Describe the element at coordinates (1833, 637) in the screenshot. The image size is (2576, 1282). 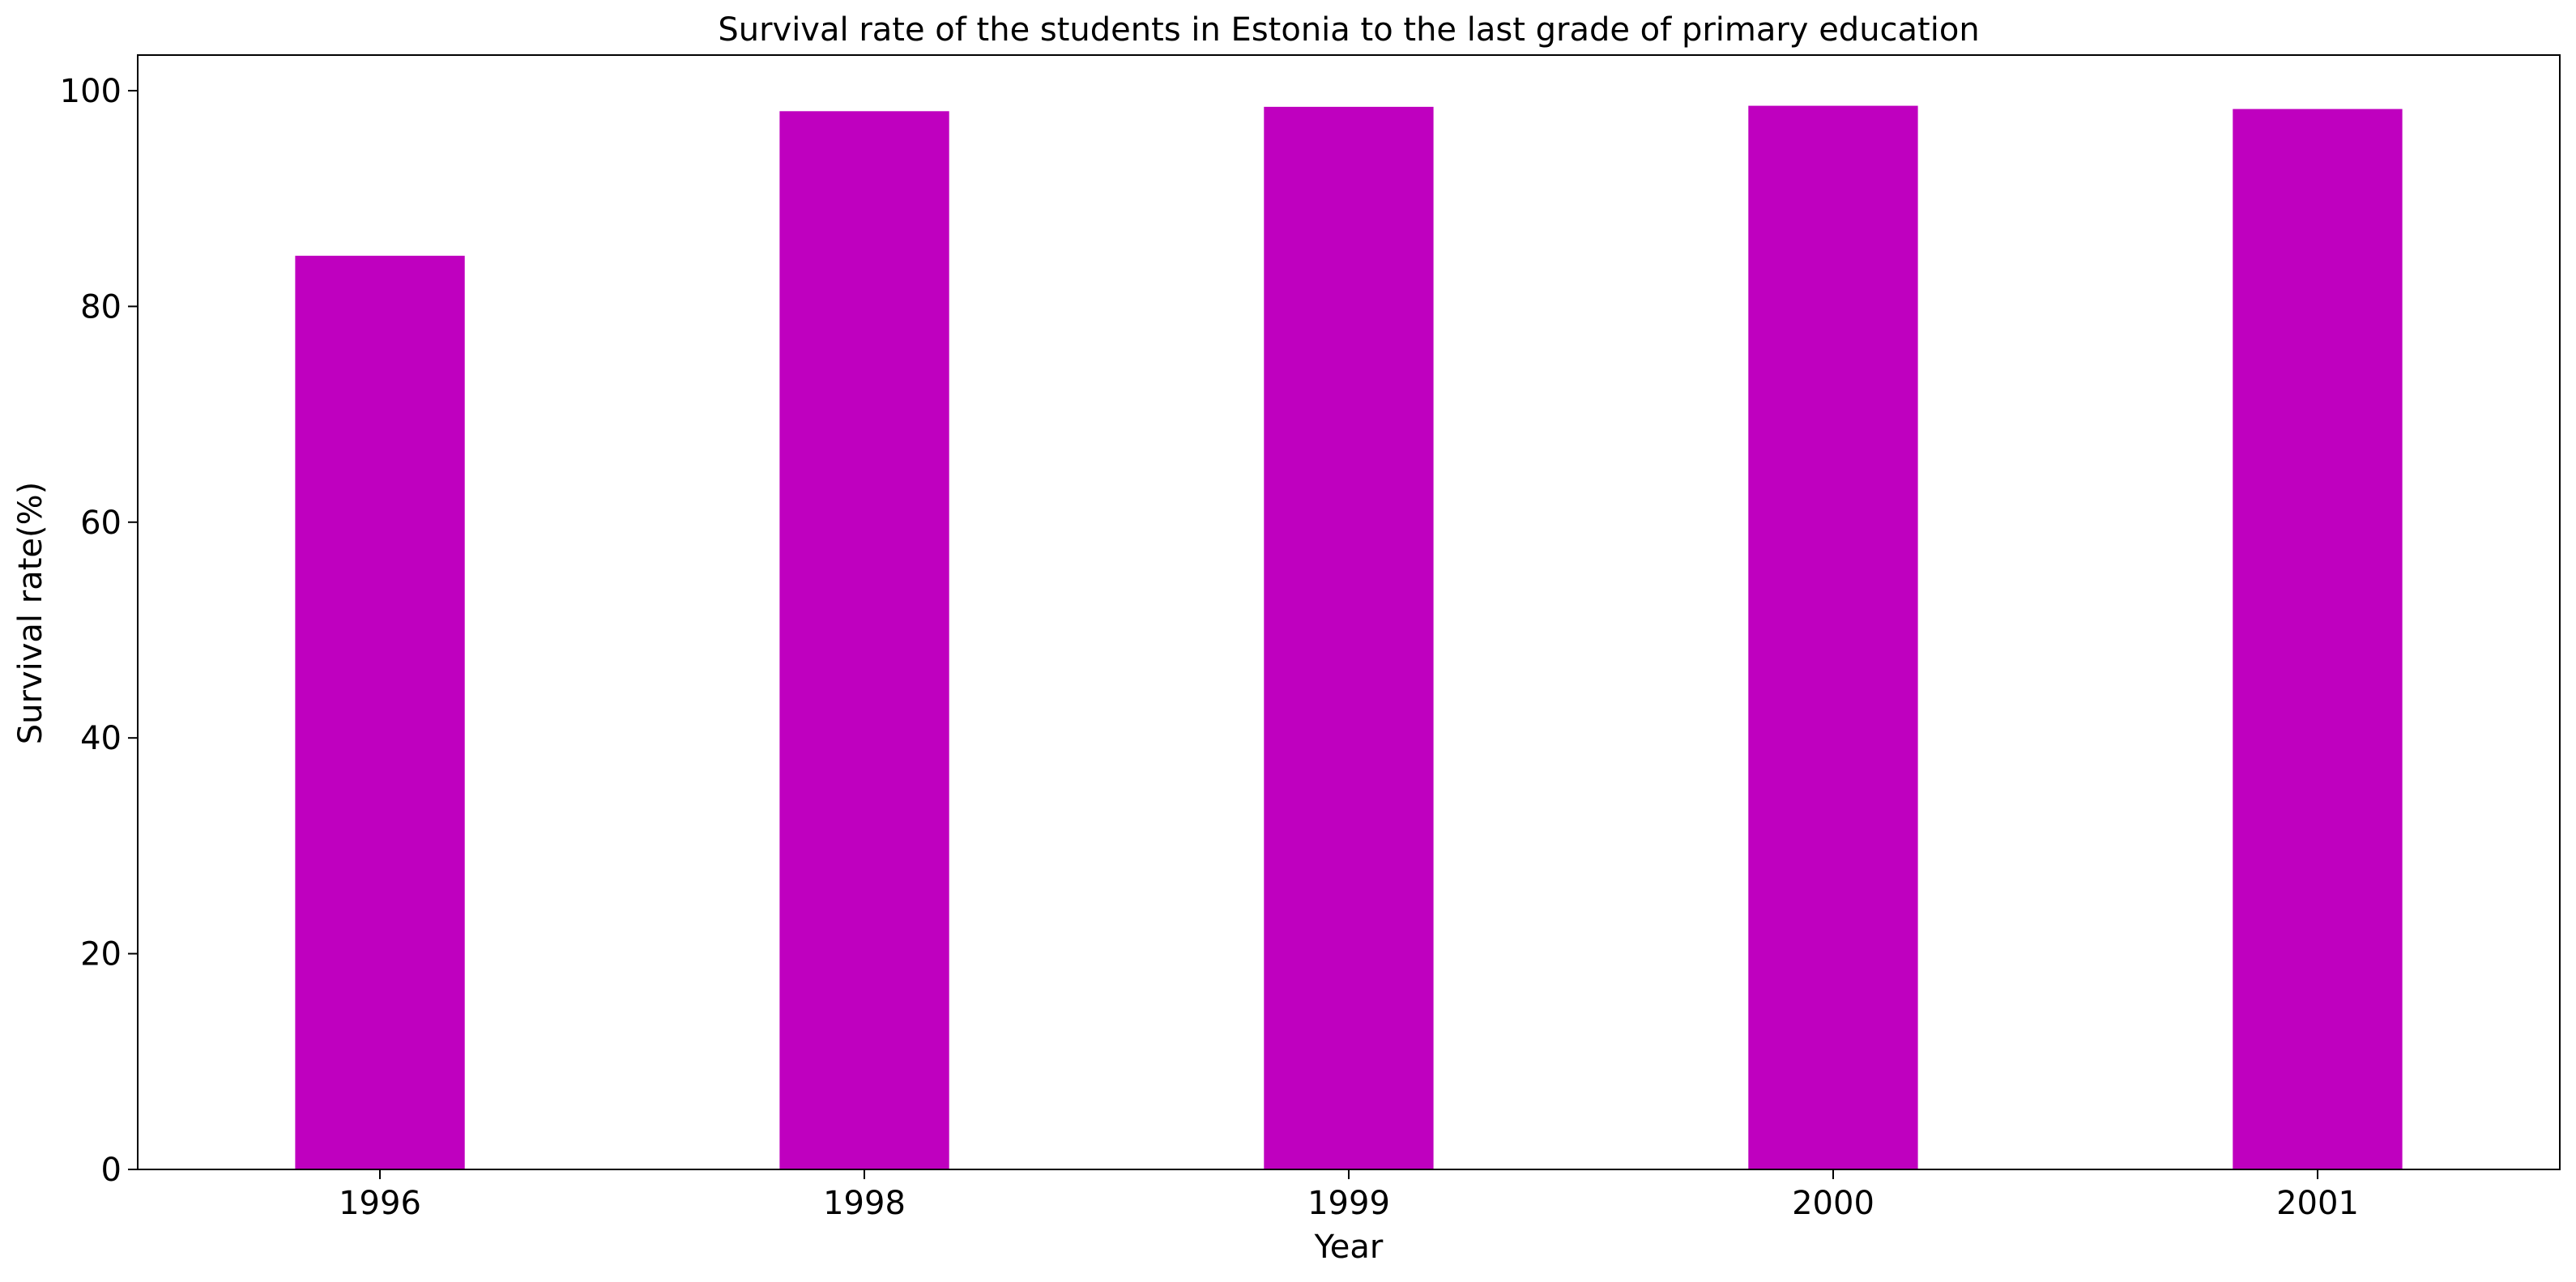
I see `bar-2000` at that location.